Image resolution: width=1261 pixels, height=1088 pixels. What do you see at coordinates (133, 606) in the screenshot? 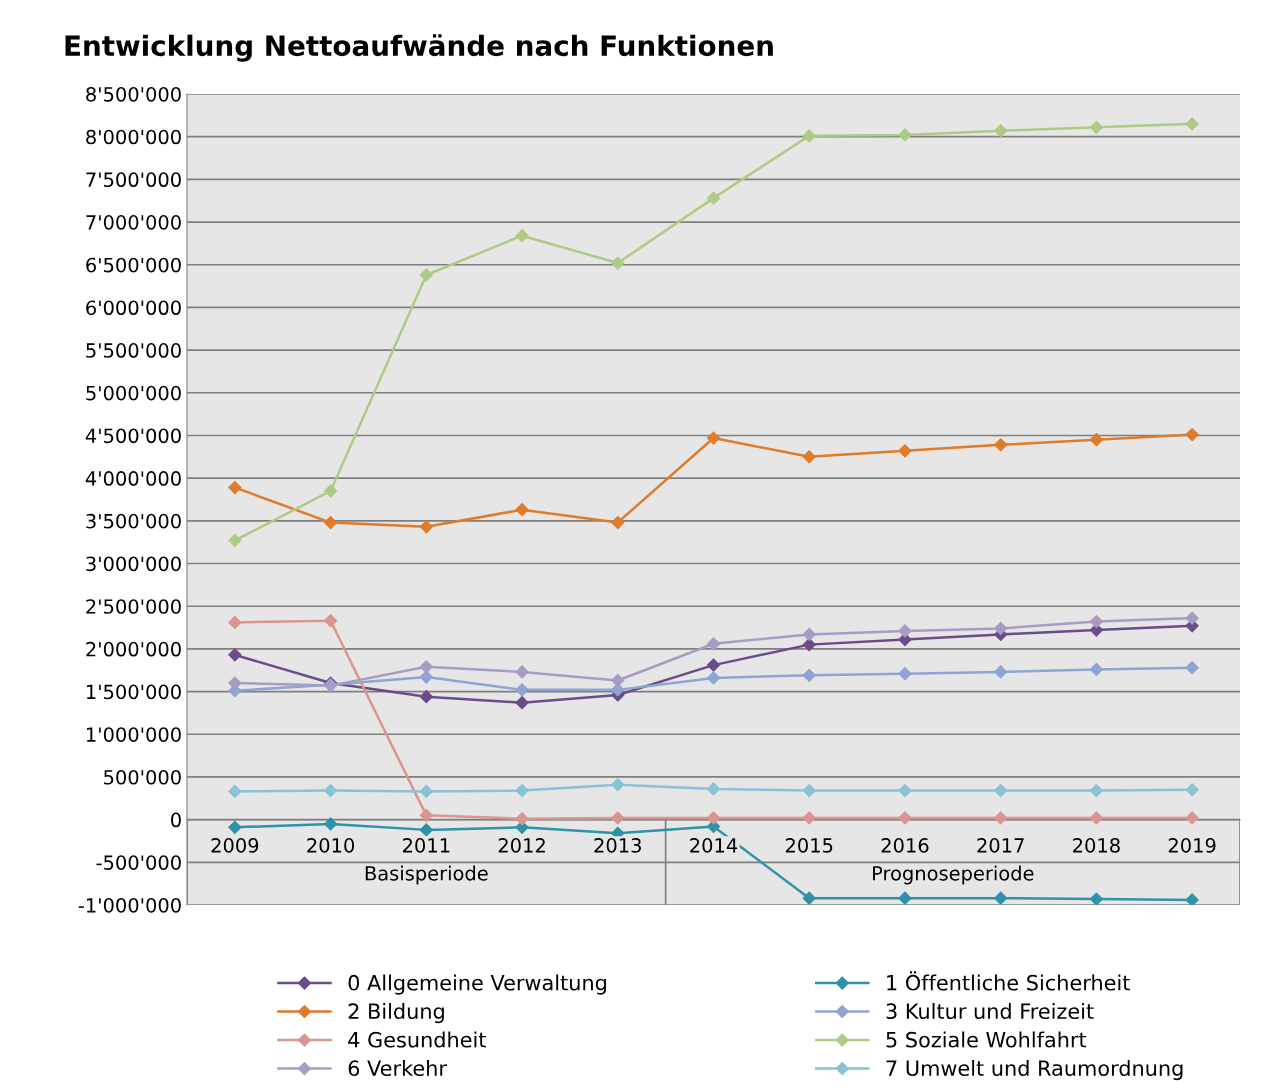
I see `y-tick-label: 2'500'000` at bounding box center [133, 606].